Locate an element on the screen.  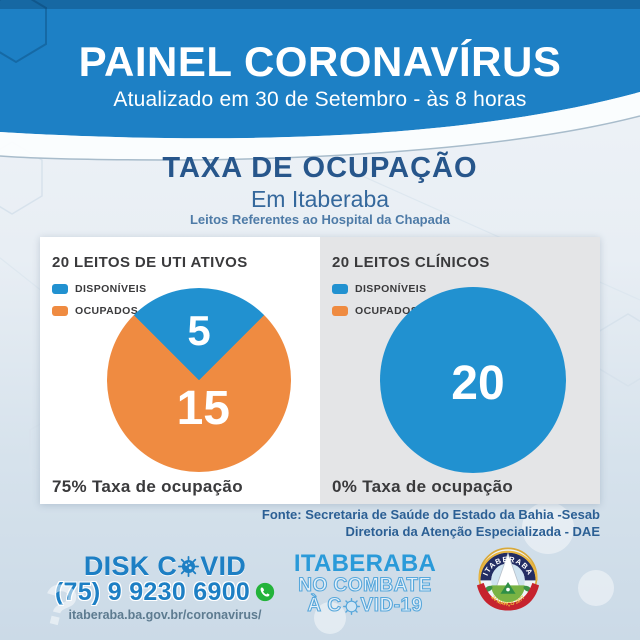
clinicos-occupancy-rate: 0% Taxa de ocupação is located at coordinates (423, 486).